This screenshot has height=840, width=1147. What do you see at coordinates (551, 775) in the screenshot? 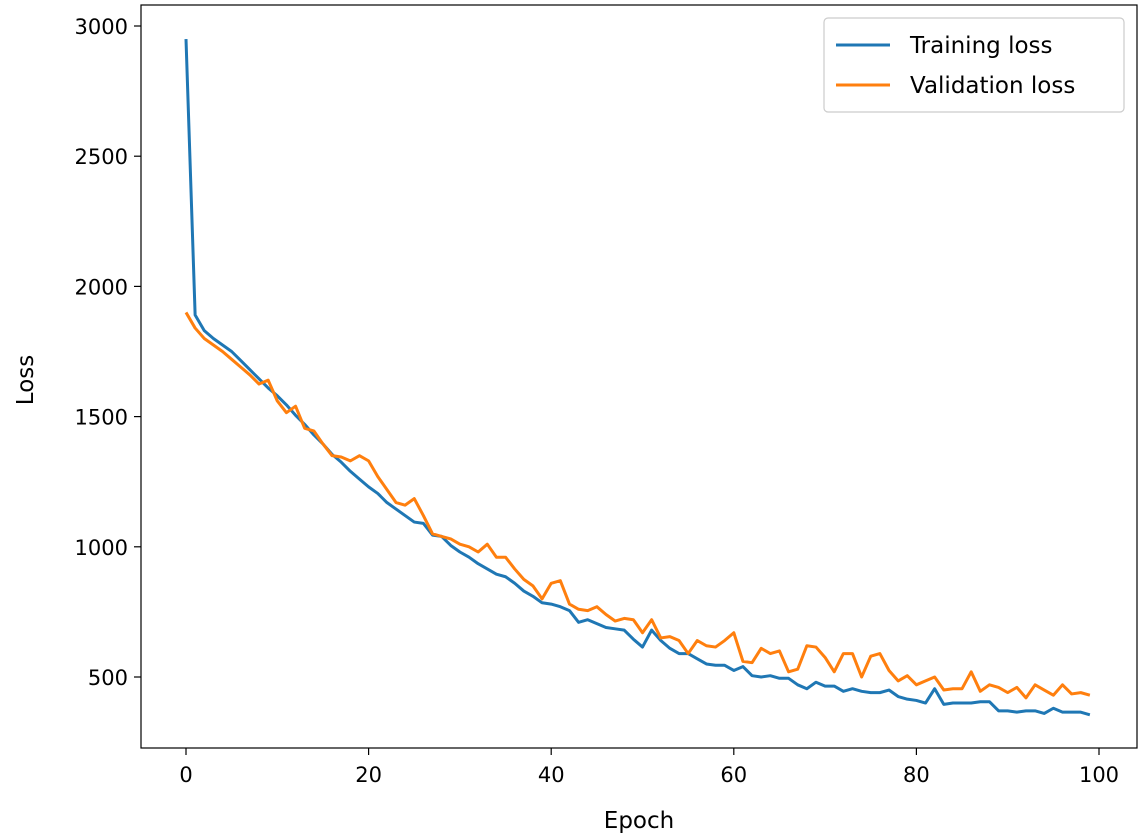
I see `x-tick-label: 40` at bounding box center [551, 775].